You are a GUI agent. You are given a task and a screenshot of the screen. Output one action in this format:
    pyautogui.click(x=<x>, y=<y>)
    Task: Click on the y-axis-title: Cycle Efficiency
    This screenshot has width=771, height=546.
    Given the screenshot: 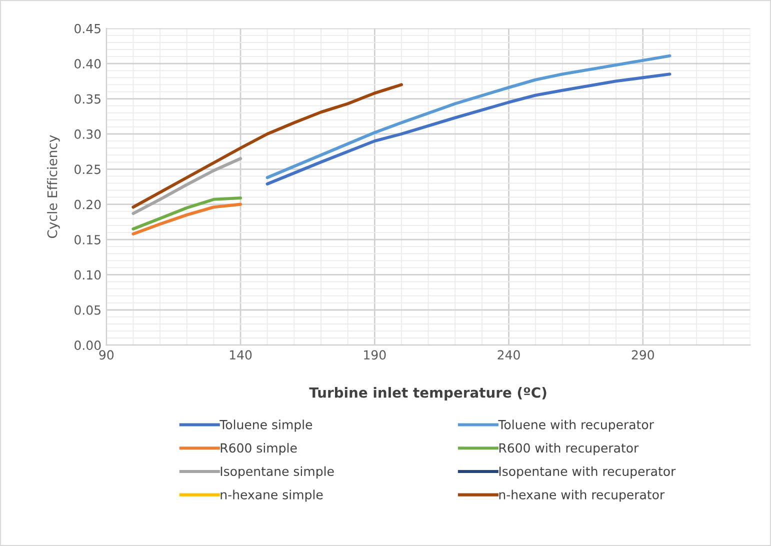 What is the action you would take?
    pyautogui.click(x=53, y=186)
    